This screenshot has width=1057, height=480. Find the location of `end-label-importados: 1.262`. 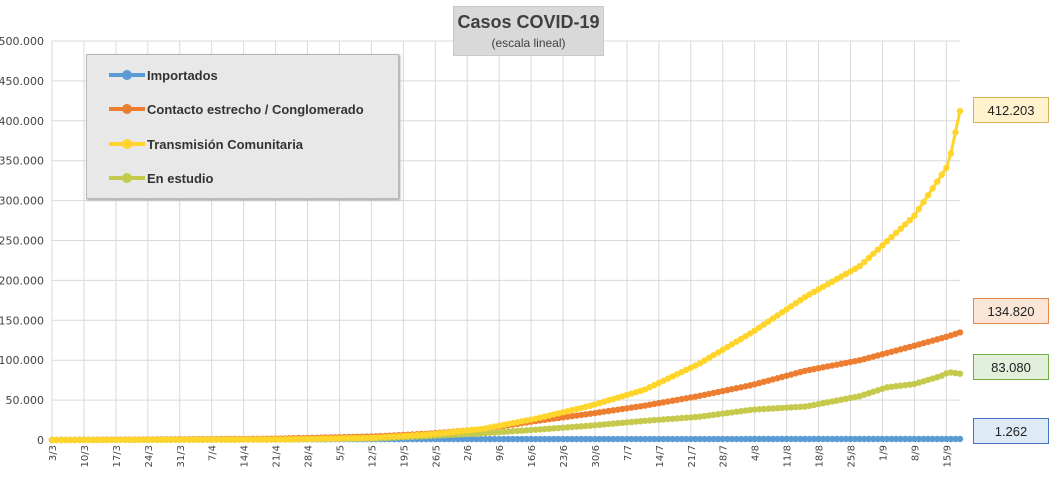

end-label-importados: 1.262 is located at coordinates (1011, 431).